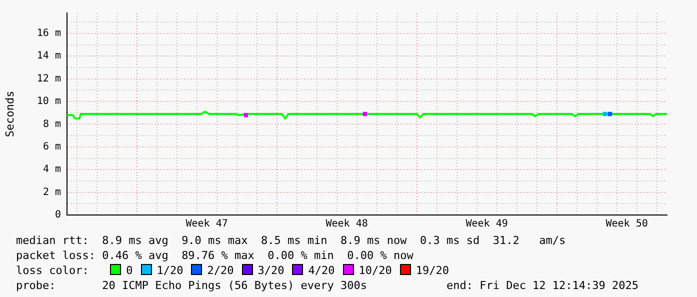  What do you see at coordinates (375, 270) in the screenshot?
I see `legend-label: 10/20` at bounding box center [375, 270].